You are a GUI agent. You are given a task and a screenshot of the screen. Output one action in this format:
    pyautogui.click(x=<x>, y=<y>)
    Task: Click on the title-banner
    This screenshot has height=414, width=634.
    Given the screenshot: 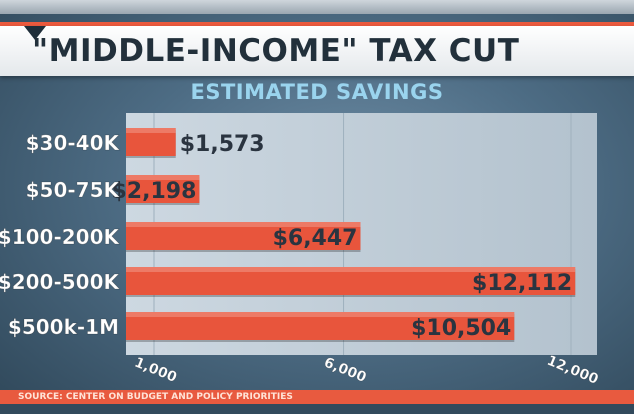 What is the action you would take?
    pyautogui.click(x=317, y=51)
    